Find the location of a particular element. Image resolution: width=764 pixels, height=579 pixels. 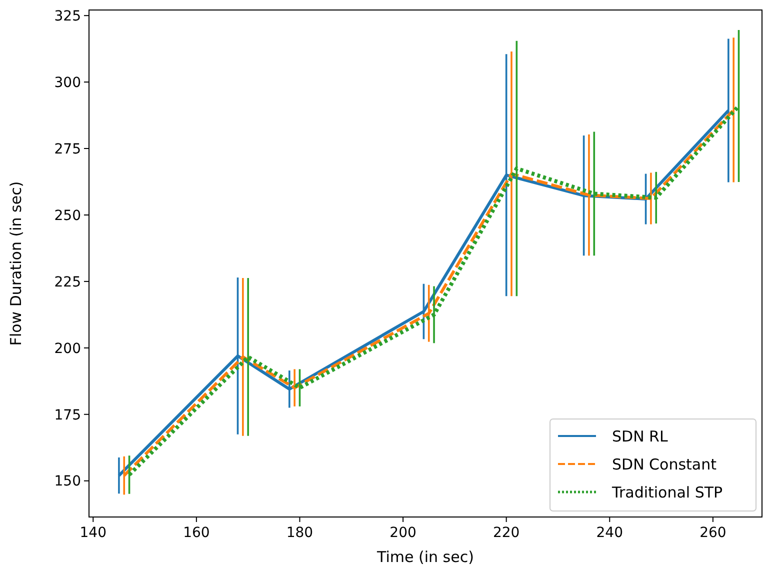

x-tick-label: 160 is located at coordinates (196, 533).